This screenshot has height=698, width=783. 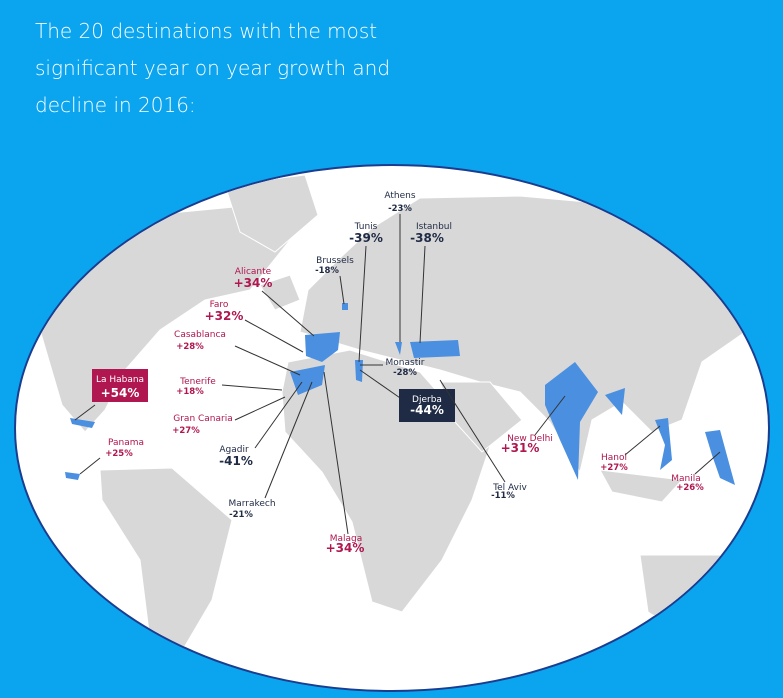 I want to click on destination-name: Hanoi, so click(x=614, y=458).